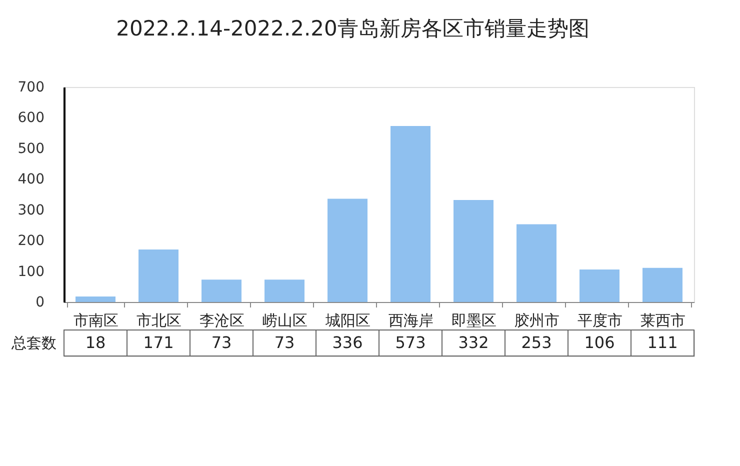 The height and width of the screenshot is (466, 740). What do you see at coordinates (663, 321) in the screenshot?
I see `x-tick-label: 莱西市` at bounding box center [663, 321].